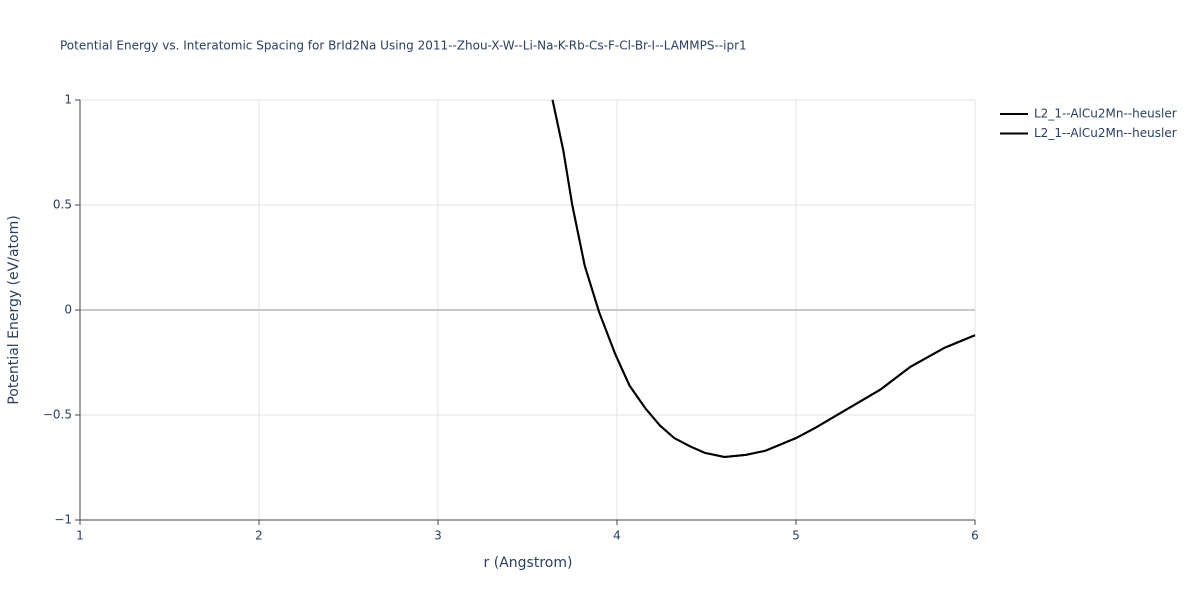 This screenshot has height=600, width=1200. What do you see at coordinates (68, 100) in the screenshot?
I see `y-tick-label: 1` at bounding box center [68, 100].